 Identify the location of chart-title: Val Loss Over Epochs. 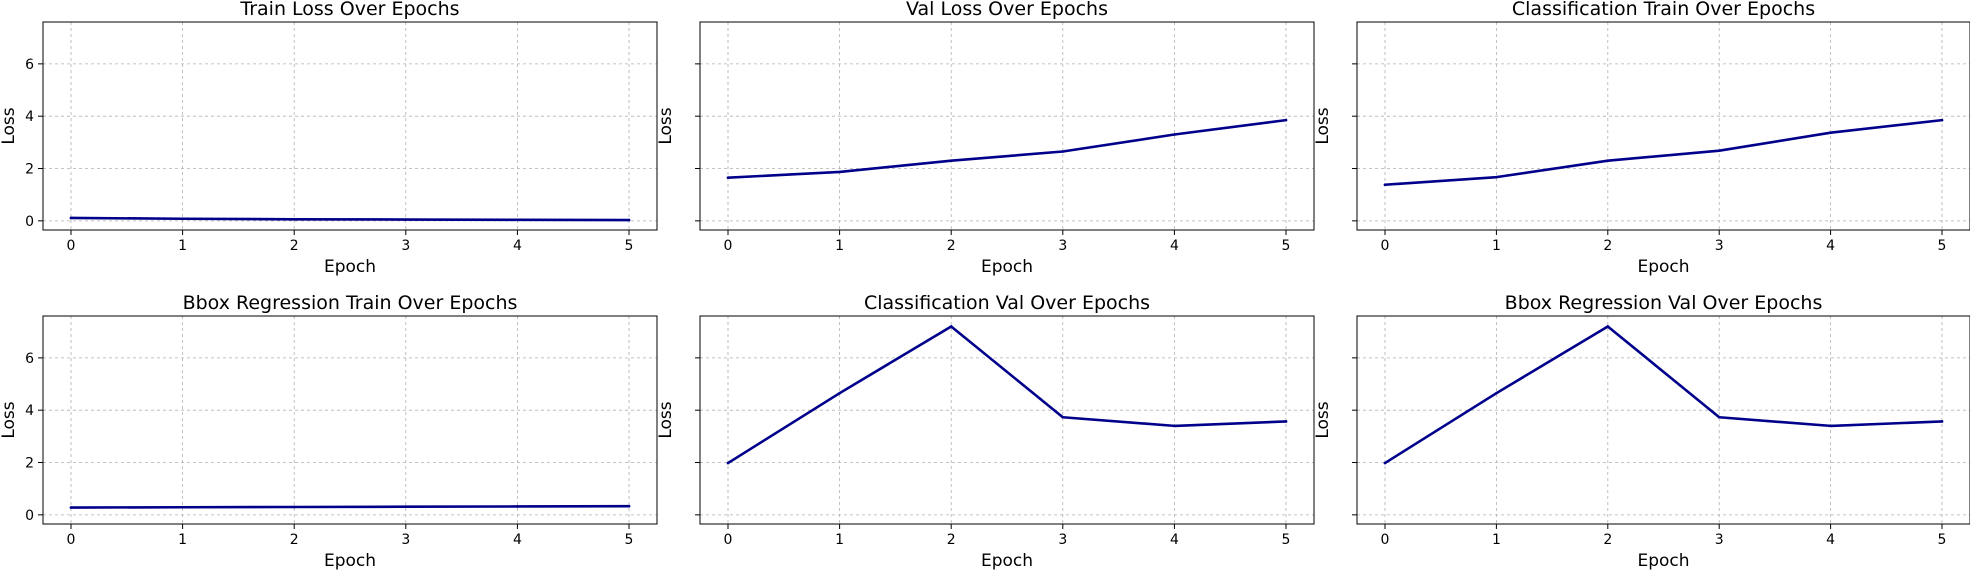
(1007, 10).